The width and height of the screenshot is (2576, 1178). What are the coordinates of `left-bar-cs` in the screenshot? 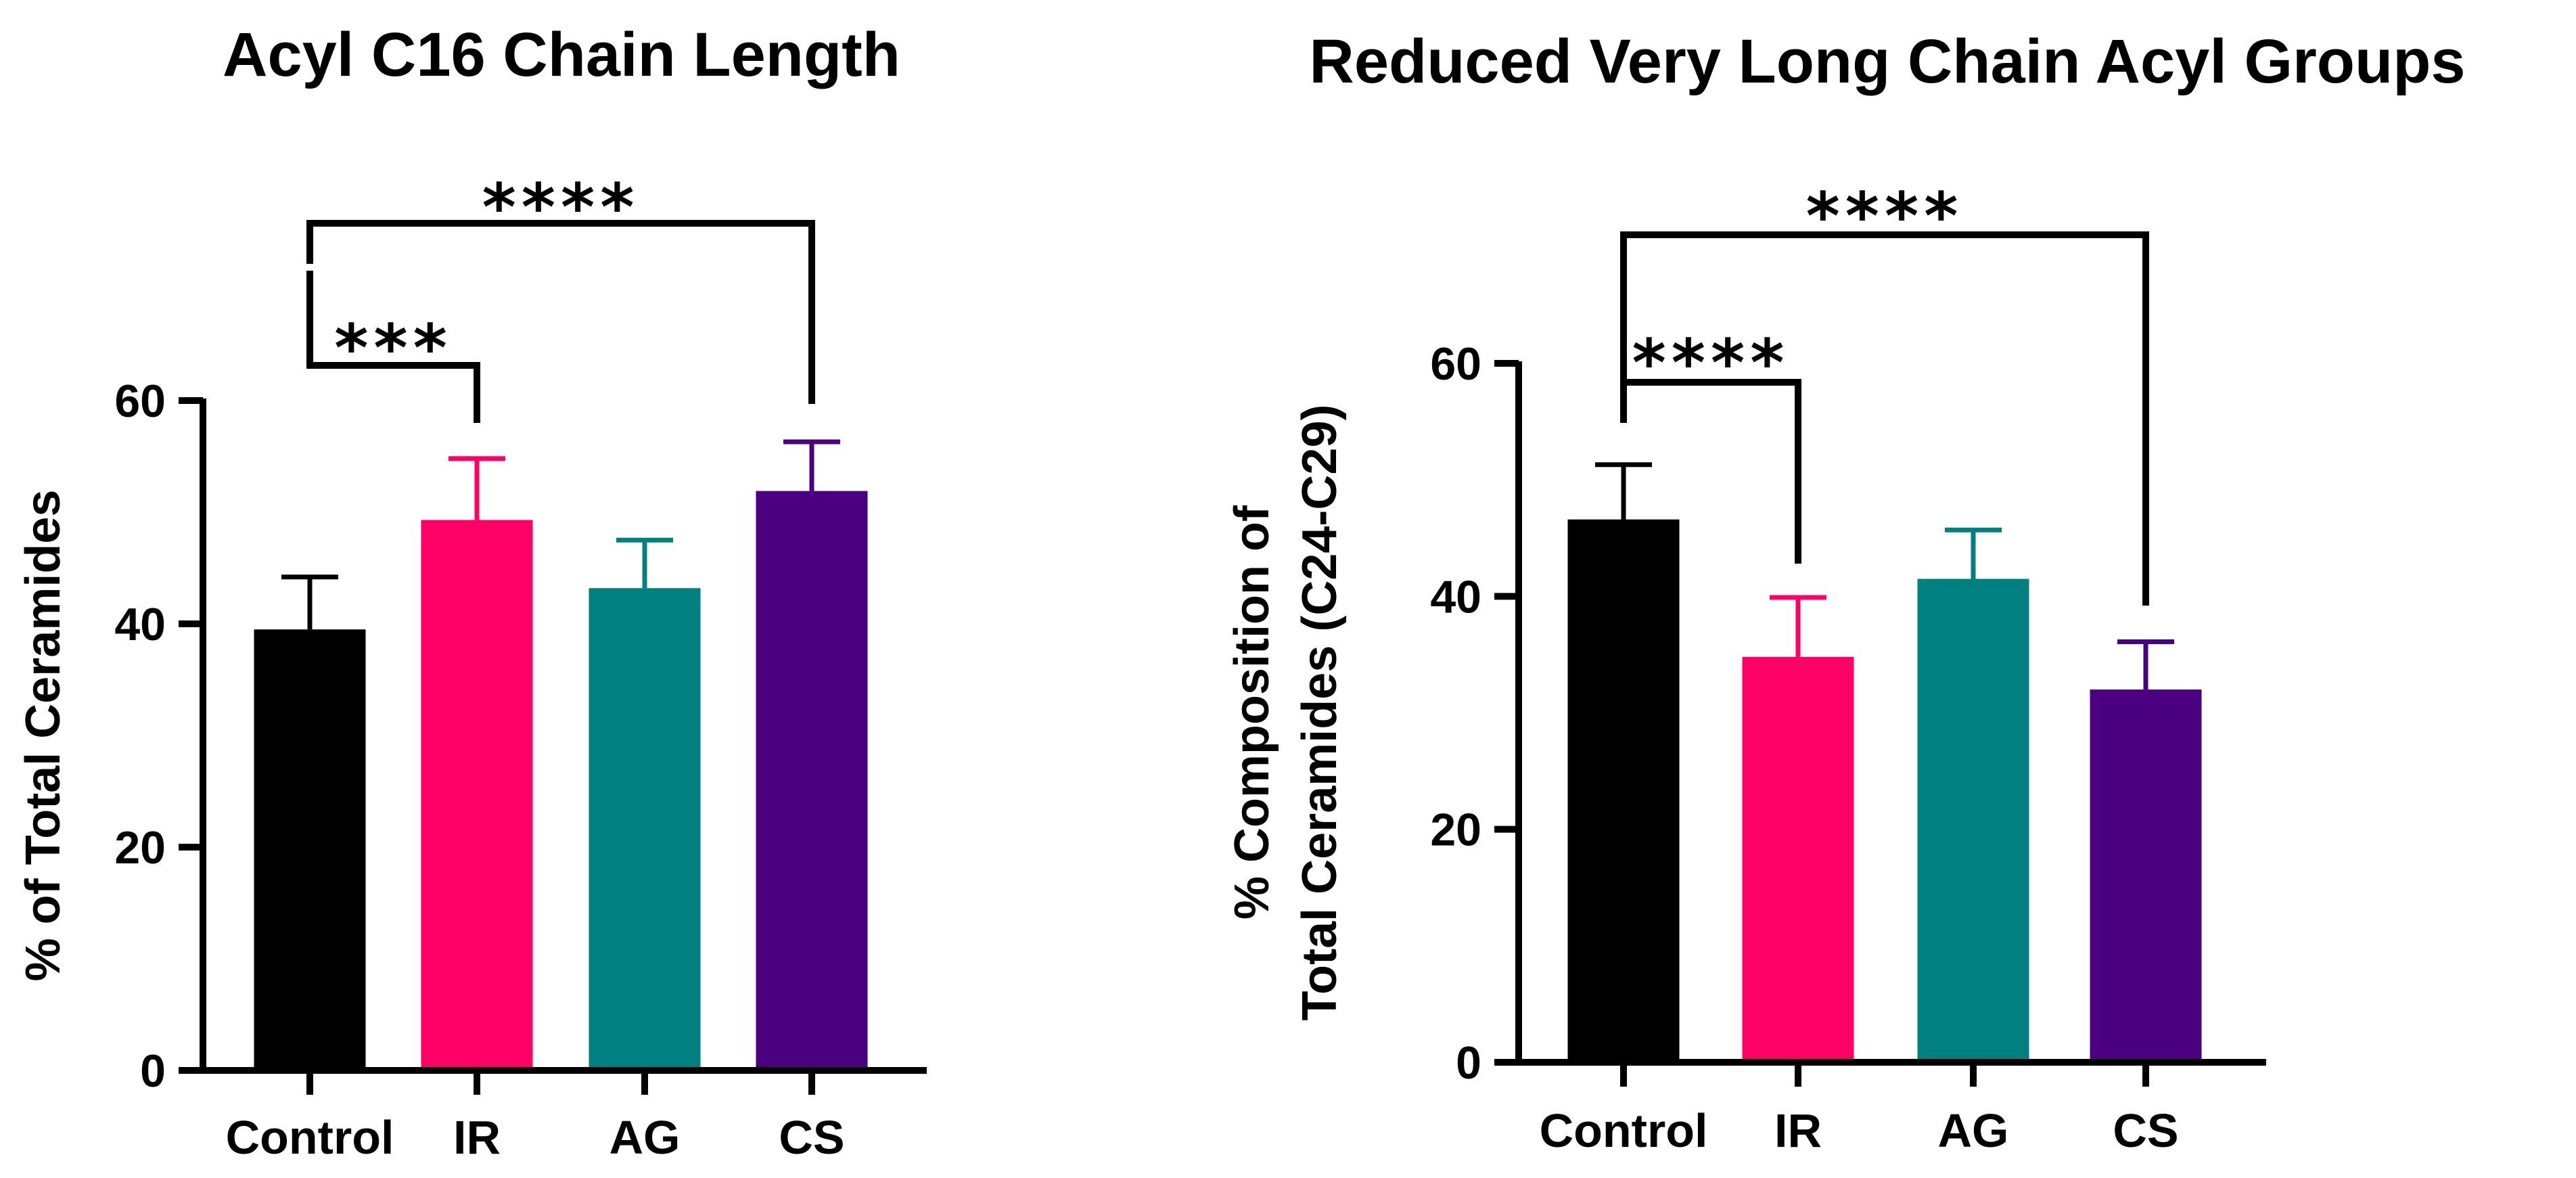 It's located at (812, 780).